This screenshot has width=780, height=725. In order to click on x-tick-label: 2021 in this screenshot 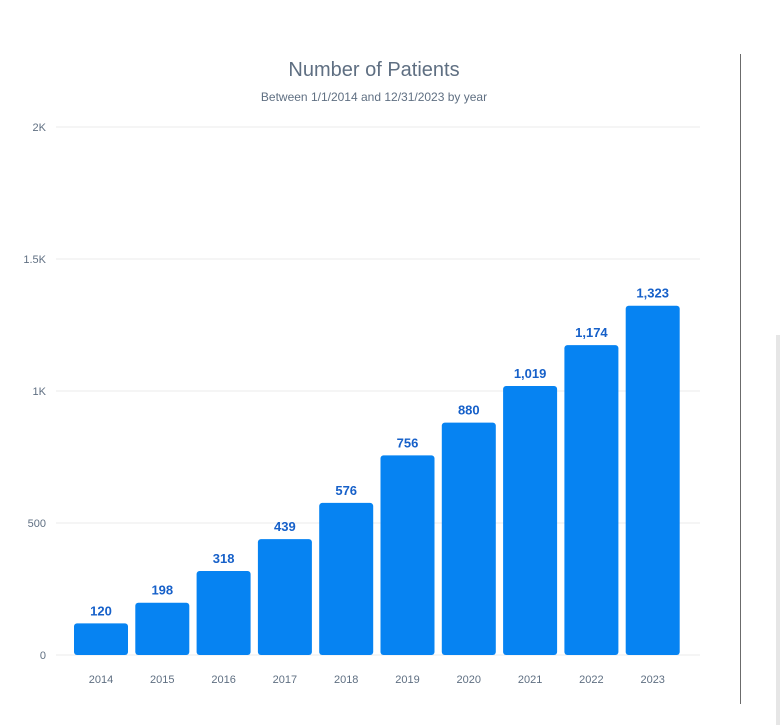, I will do `click(530, 680)`.